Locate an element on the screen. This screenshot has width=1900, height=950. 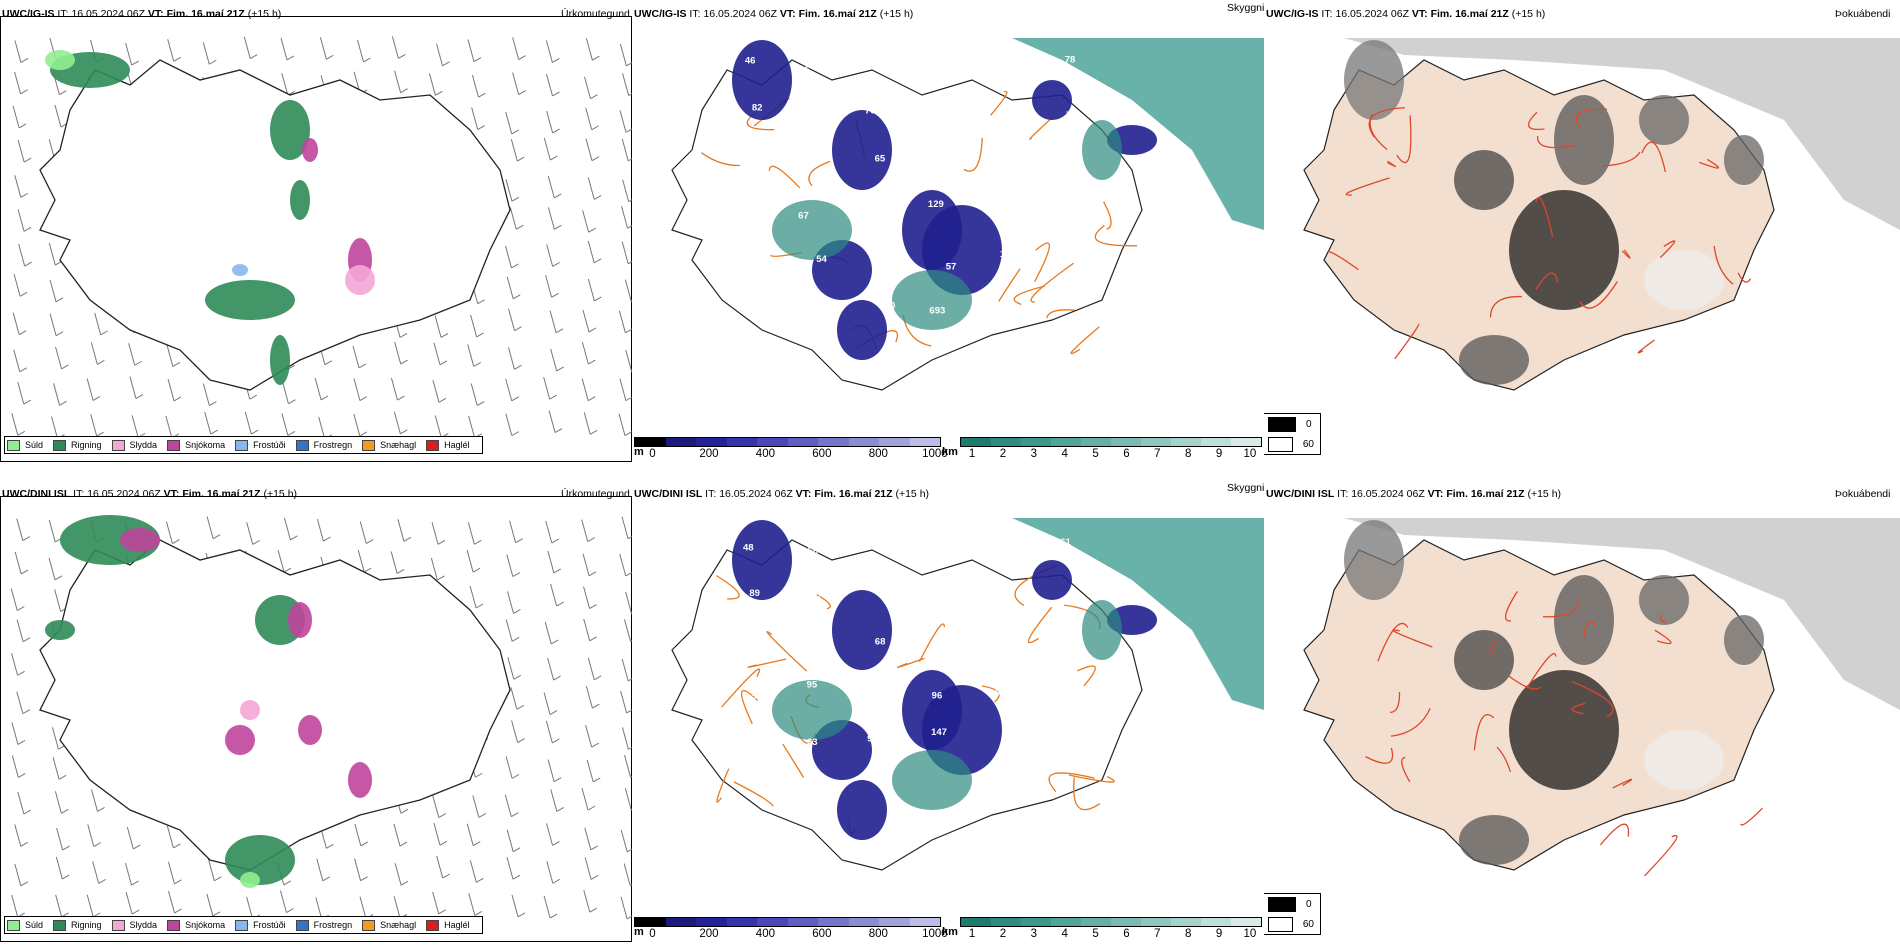
legend-label: Haglél is located at coordinates (457, 925).